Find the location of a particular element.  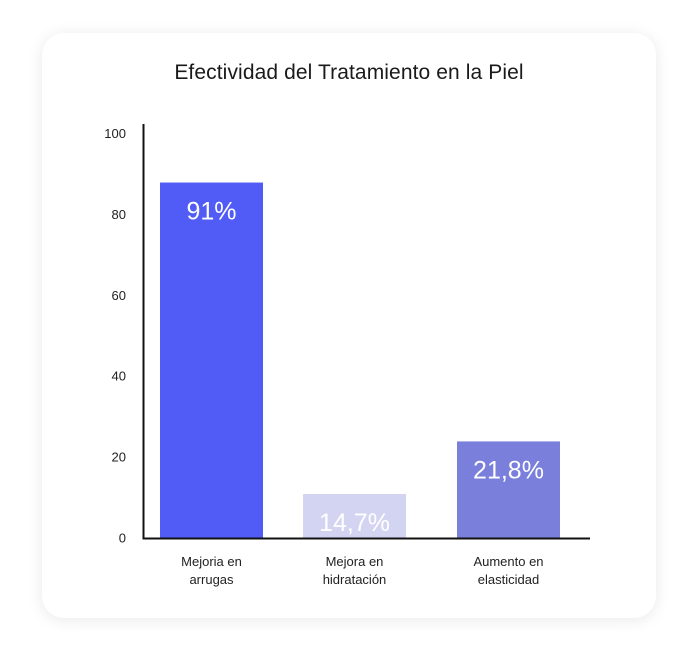

category-label-line: arrugas is located at coordinates (211, 579).